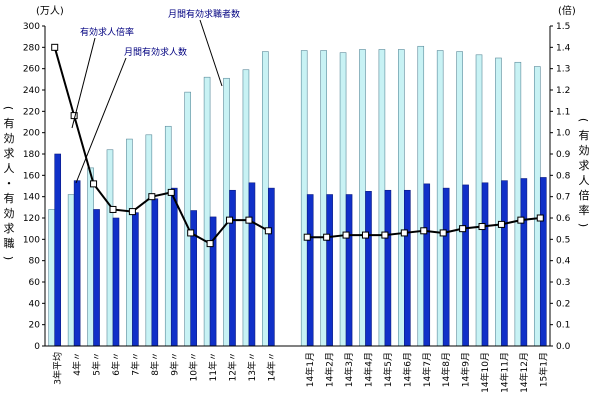  Describe the element at coordinates (31, 198) in the screenshot. I see `left-tick-label: 140` at that location.